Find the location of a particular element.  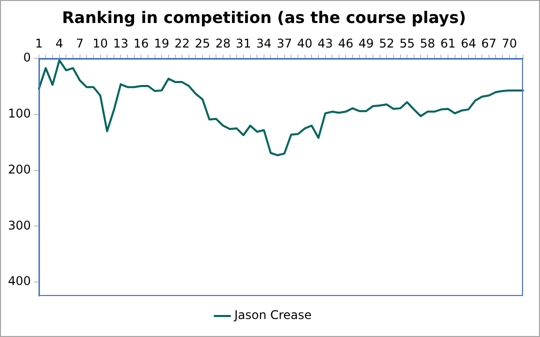

x-tick-label: 70 is located at coordinates (510, 43).